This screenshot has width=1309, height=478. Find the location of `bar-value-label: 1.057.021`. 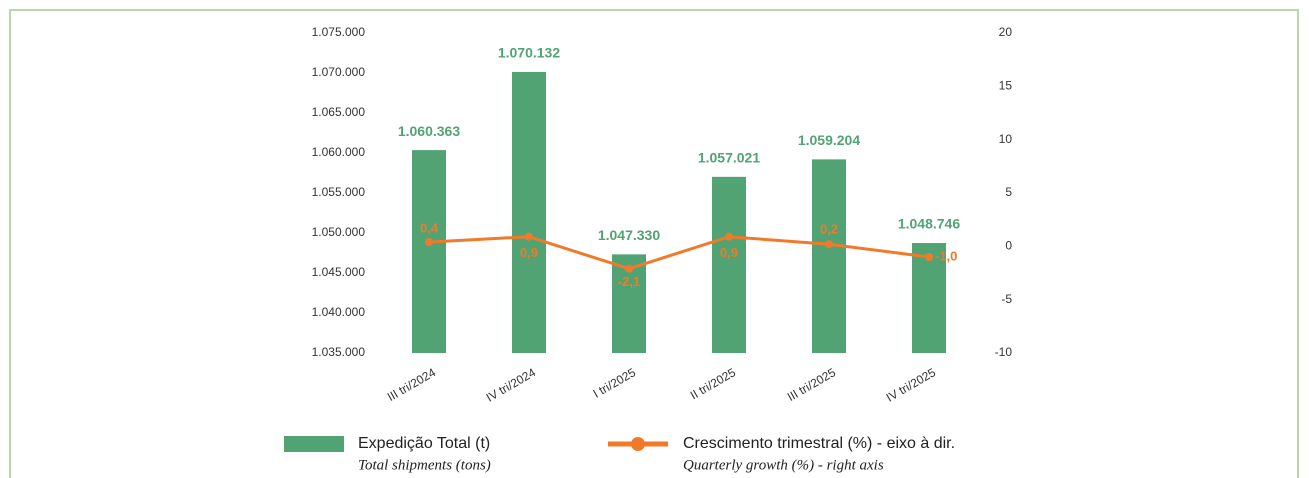

bar-value-label: 1.057.021 is located at coordinates (729, 158).